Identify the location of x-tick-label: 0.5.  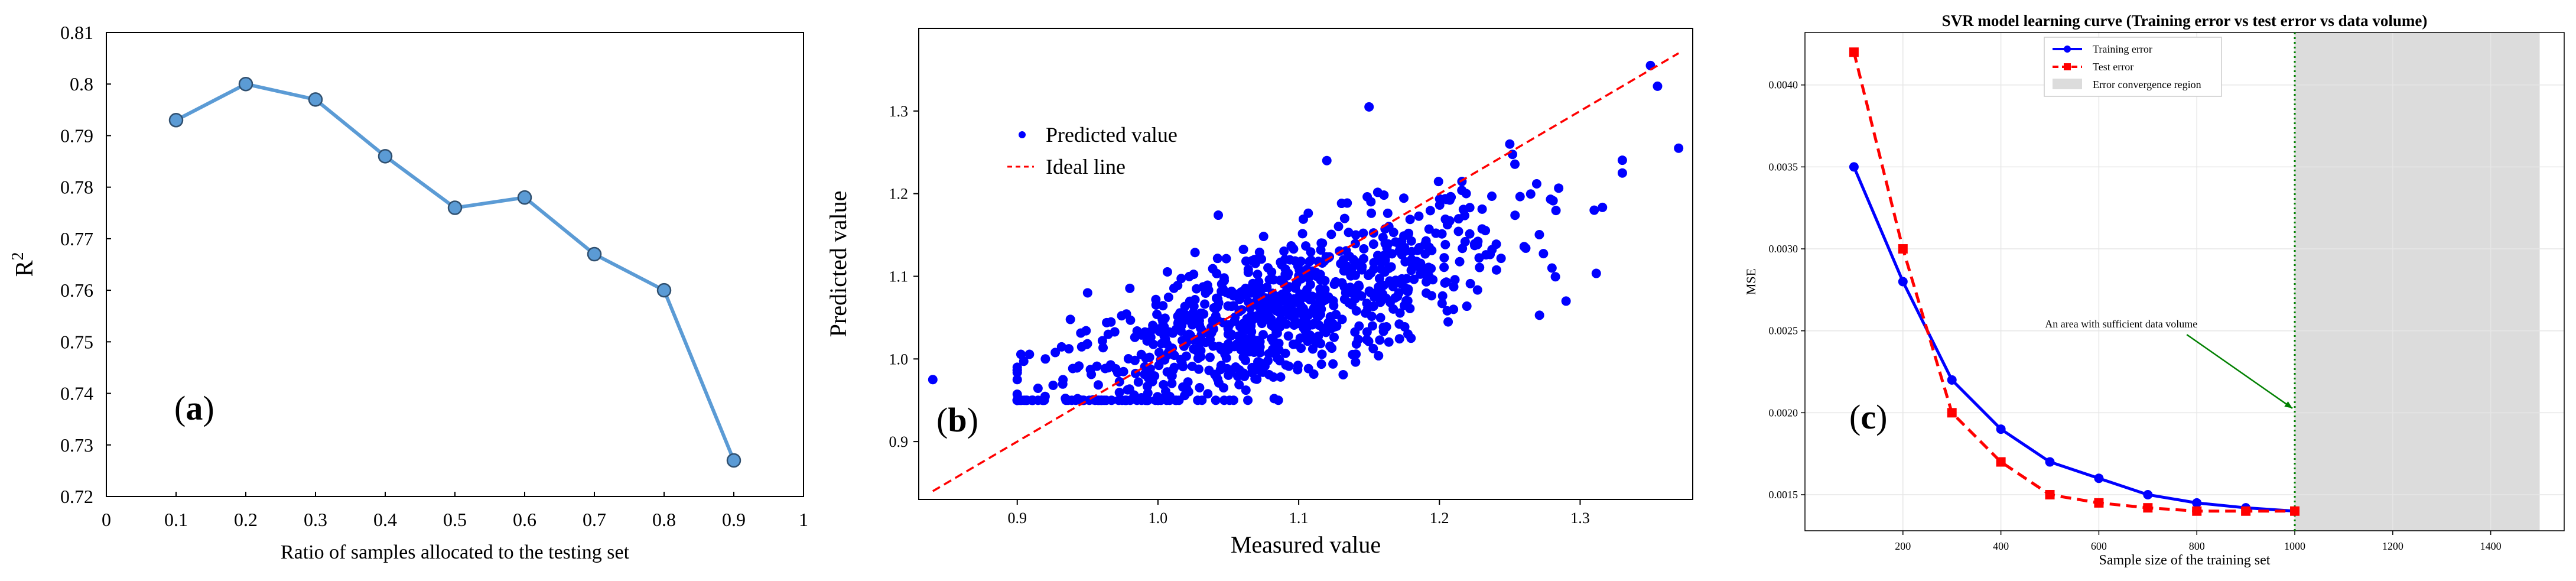
(455, 519).